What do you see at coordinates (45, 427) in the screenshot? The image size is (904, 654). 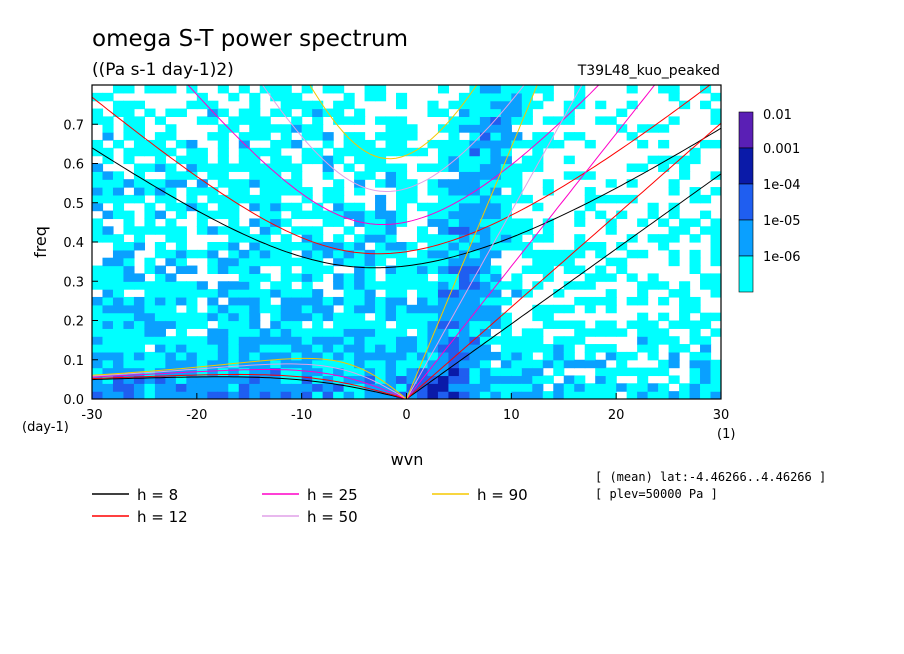 I see `y-unit-label: (day-1)` at bounding box center [45, 427].